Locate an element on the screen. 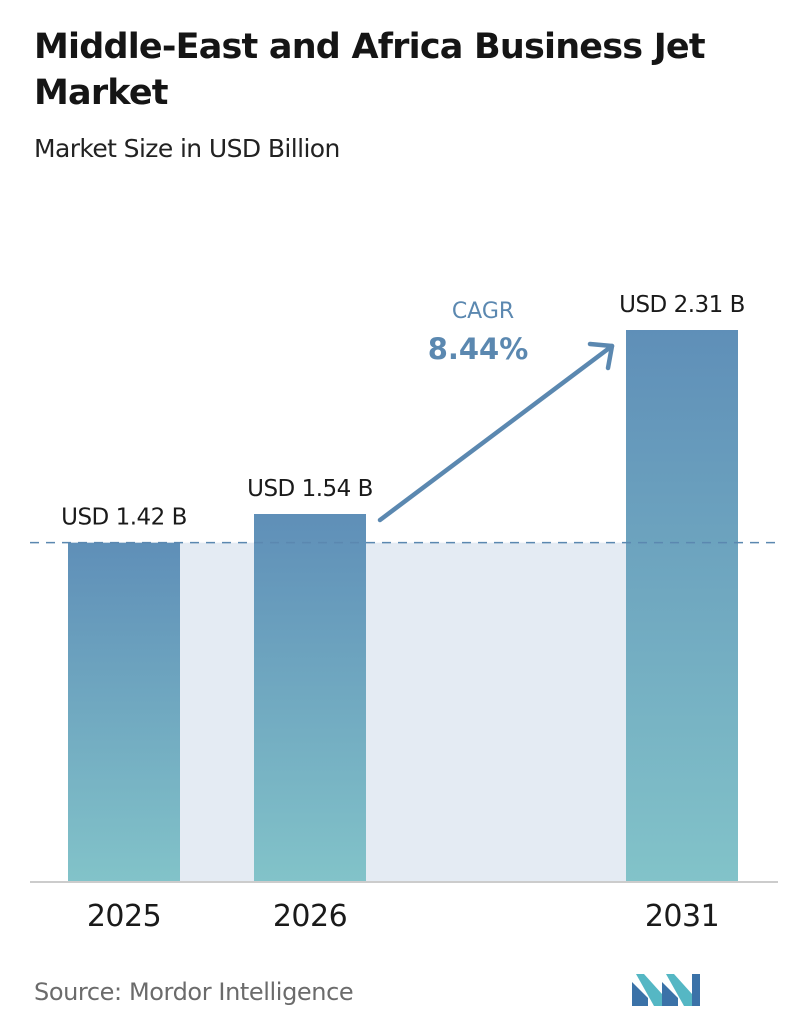 The width and height of the screenshot is (796, 1034). bar-2025 is located at coordinates (124, 712).